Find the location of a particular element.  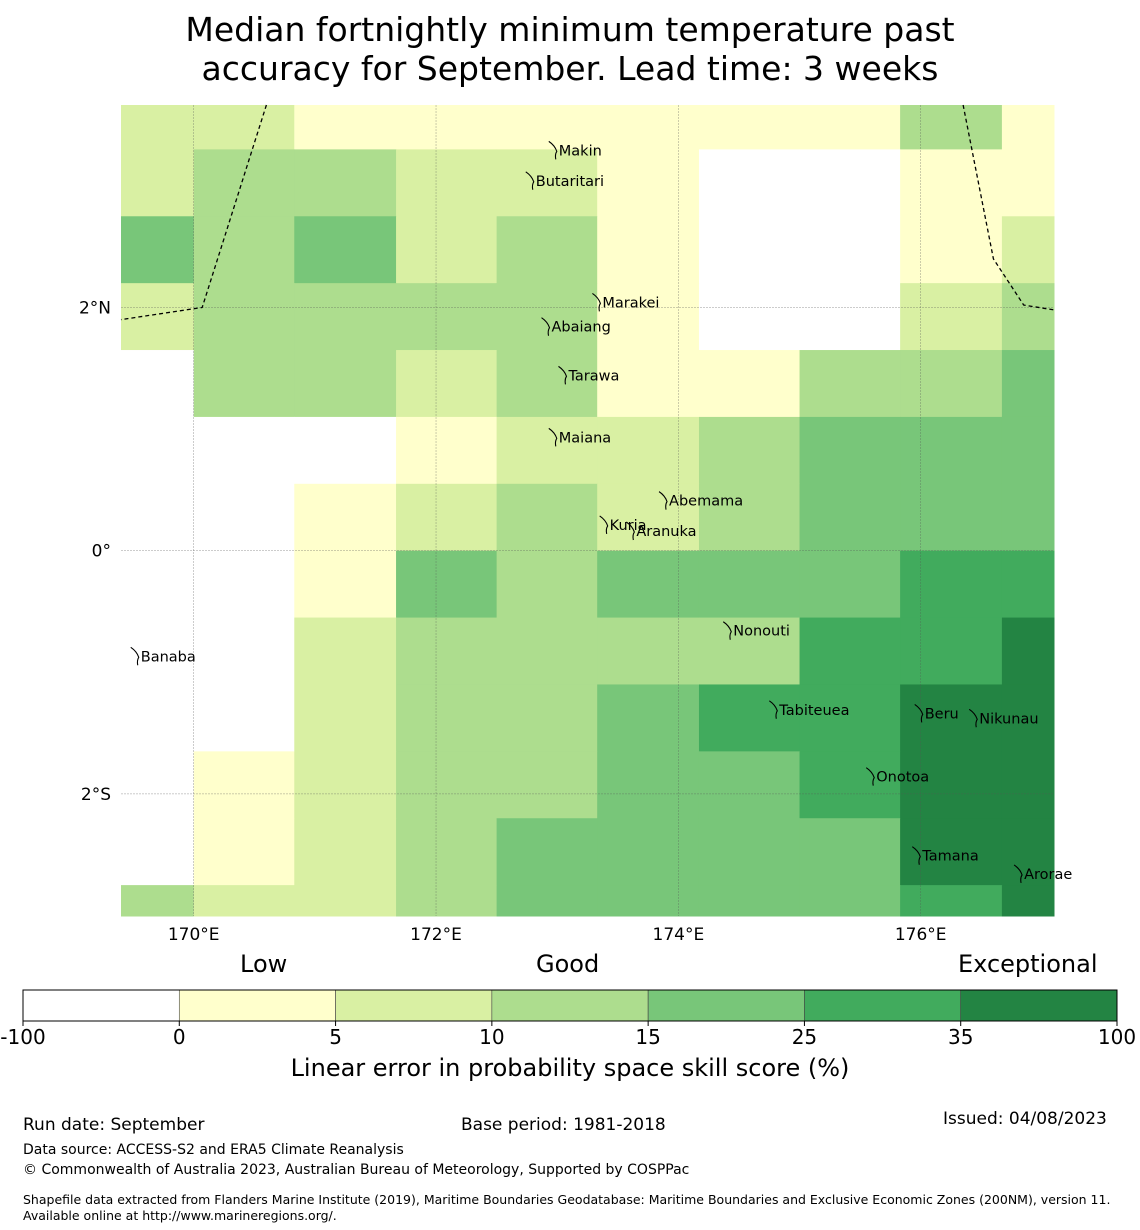

island-label: Arorae is located at coordinates (1048, 875).